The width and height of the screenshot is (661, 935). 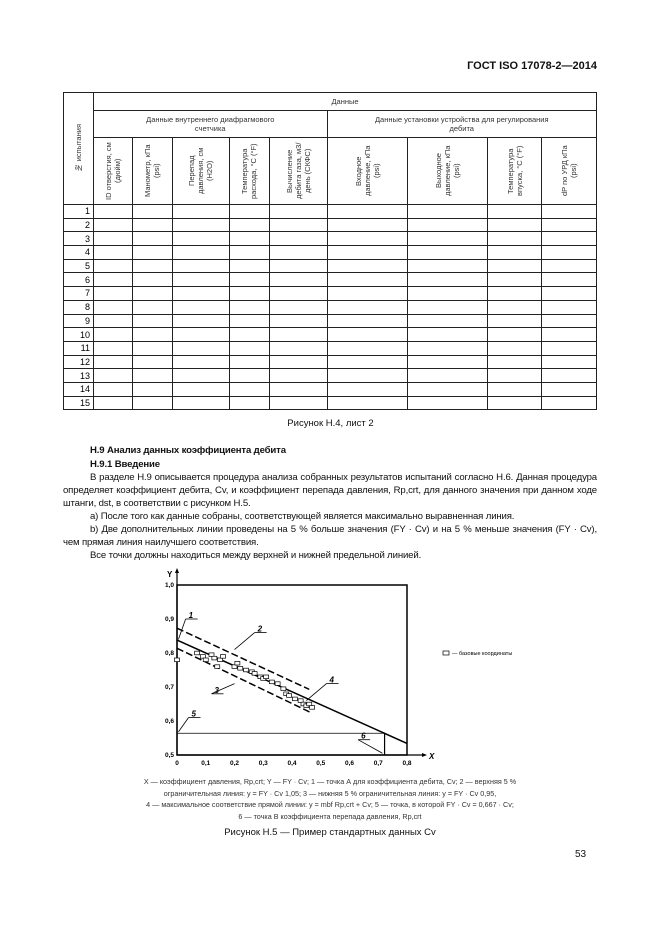 I want to click on column-header: Манометр, кПа (psi), so click(x=152, y=171).